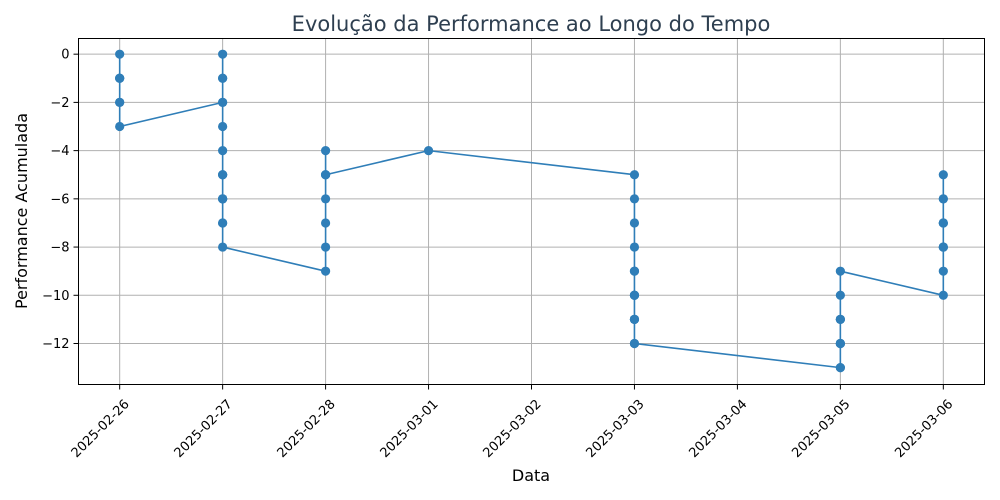  I want to click on x-tick-label-0: 2025-02-26, so click(101, 429).